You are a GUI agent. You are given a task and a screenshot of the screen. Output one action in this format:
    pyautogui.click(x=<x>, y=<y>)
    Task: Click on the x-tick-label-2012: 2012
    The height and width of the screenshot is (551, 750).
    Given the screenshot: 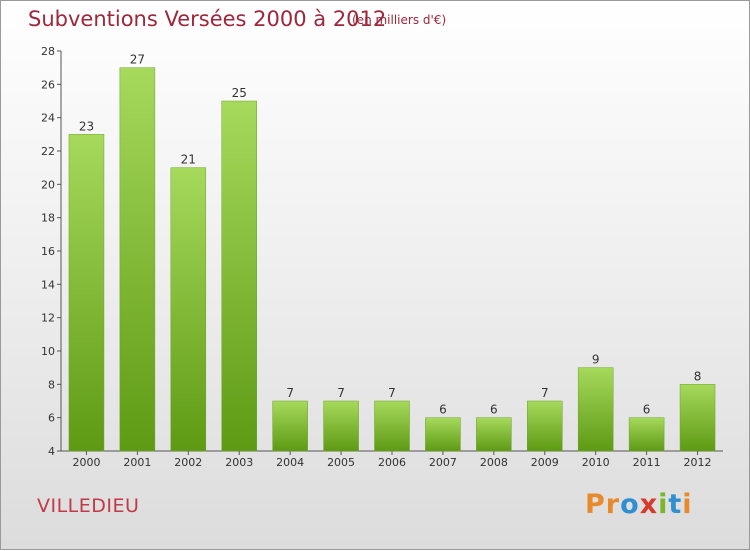 What is the action you would take?
    pyautogui.click(x=698, y=462)
    